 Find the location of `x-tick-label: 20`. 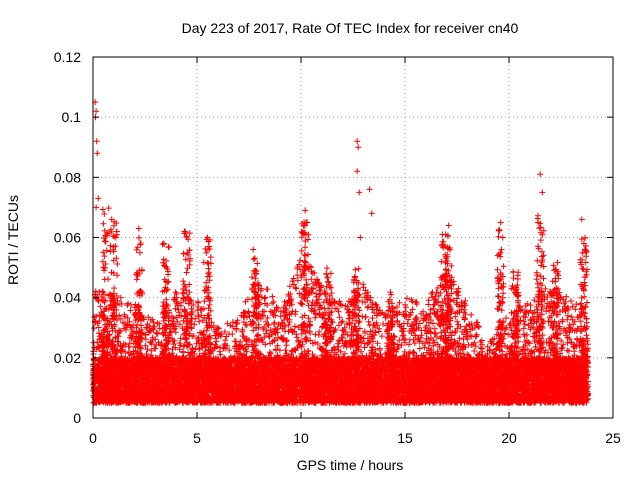

x-tick-label: 20 is located at coordinates (509, 438).